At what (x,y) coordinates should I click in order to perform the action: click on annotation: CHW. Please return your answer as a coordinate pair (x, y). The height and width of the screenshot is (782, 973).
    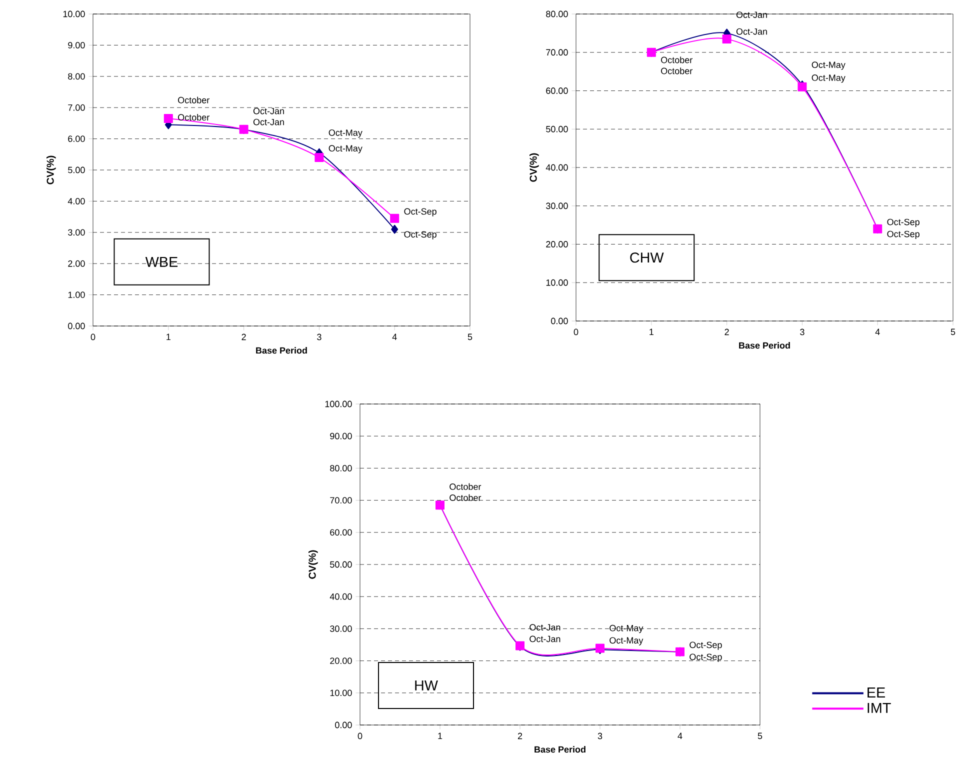
    Looking at the image, I should click on (647, 257).